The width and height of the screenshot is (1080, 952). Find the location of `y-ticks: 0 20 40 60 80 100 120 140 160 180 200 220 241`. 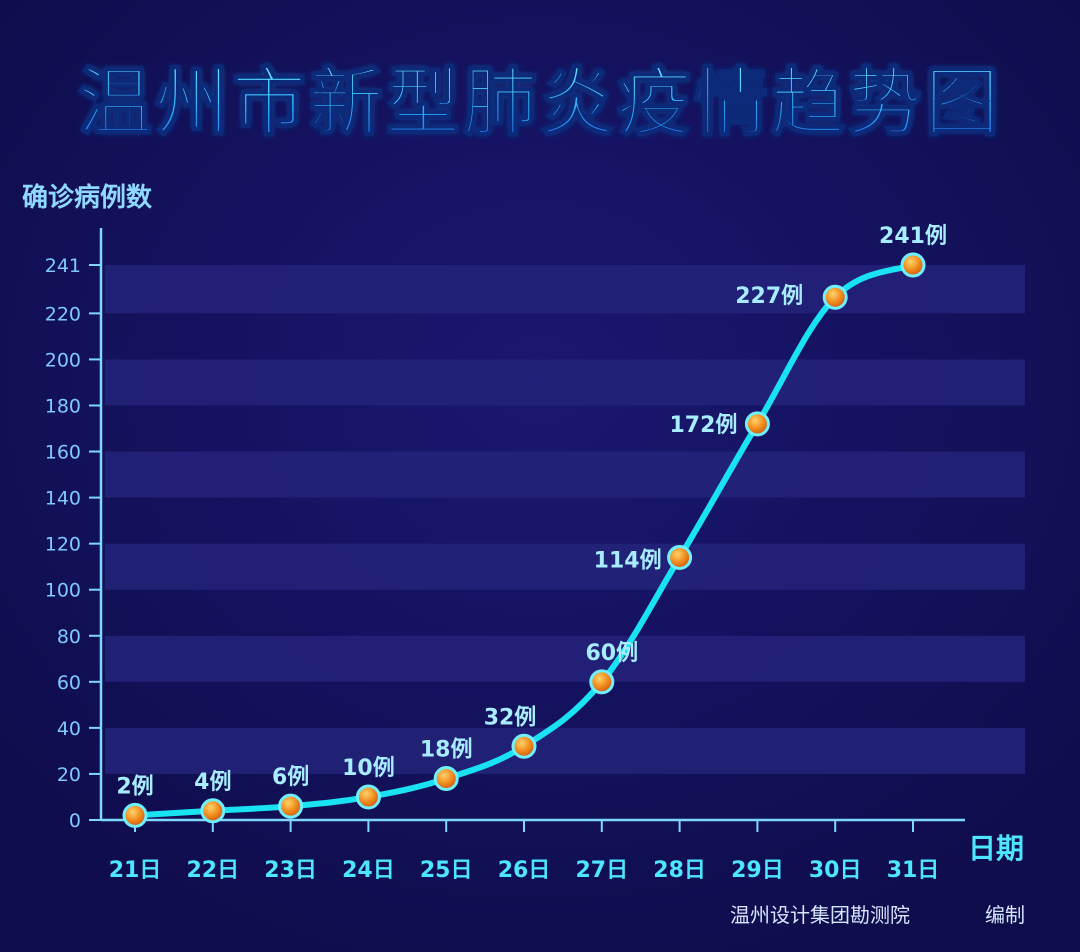

y-ticks: 0 20 40 60 80 100 120 140 160 180 200 220 241 is located at coordinates (73, 543).